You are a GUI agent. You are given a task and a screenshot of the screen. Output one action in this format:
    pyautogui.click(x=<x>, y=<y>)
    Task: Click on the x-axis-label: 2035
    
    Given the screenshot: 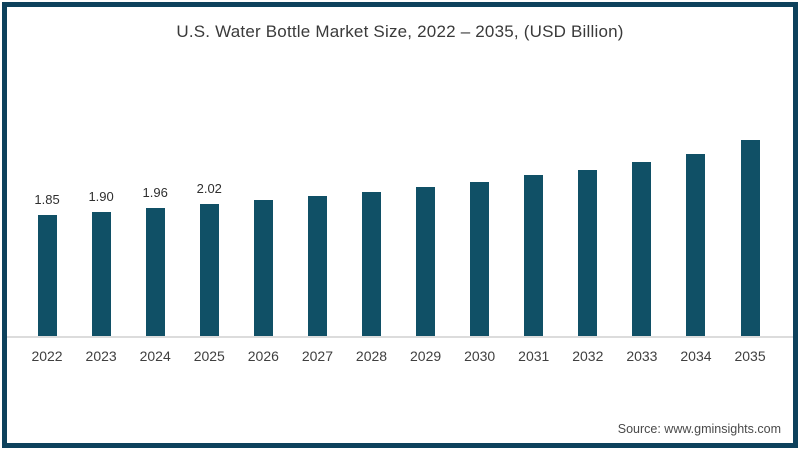 What is the action you would take?
    pyautogui.click(x=750, y=356)
    